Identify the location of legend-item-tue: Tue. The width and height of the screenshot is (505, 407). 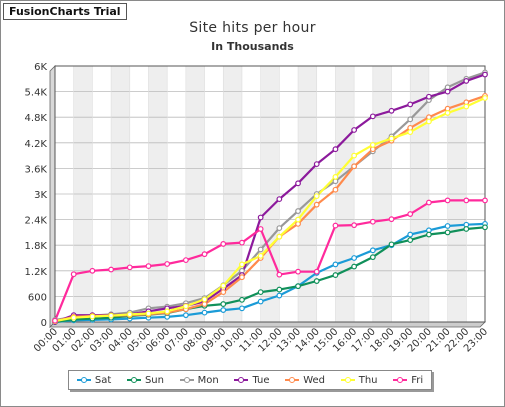
(252, 380).